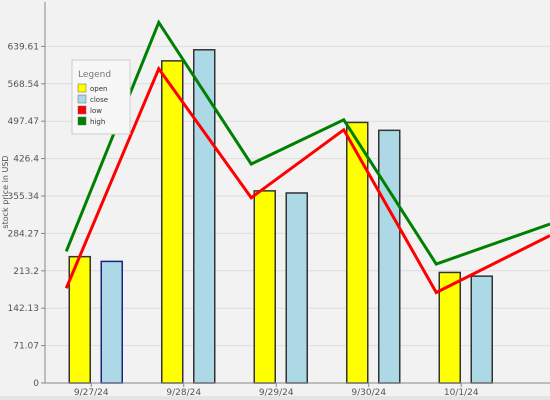 Image resolution: width=550 pixels, height=400 pixels. I want to click on y-tick-label: 355.34, so click(24, 197).